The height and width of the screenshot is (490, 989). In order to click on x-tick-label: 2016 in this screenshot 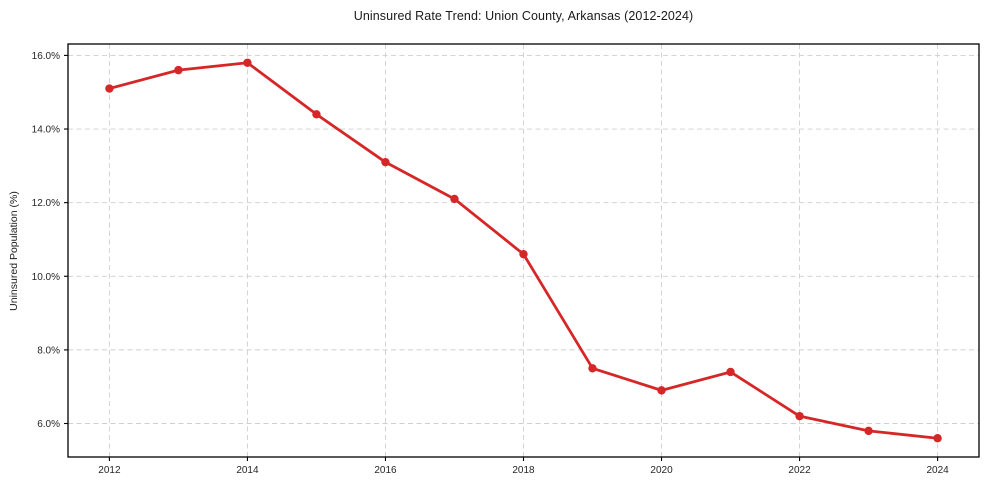, I will do `click(385, 470)`.